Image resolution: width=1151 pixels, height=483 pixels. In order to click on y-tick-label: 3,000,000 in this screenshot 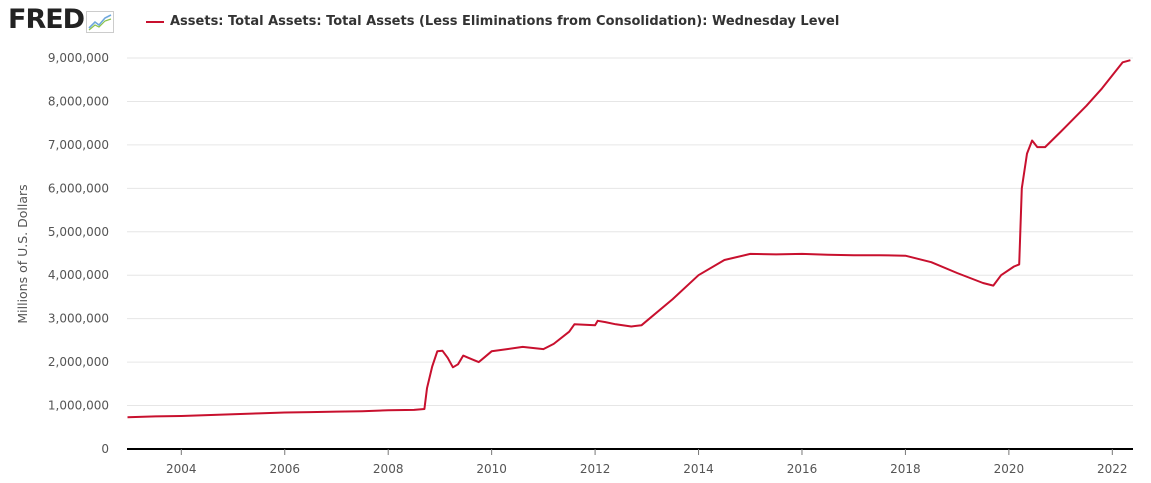, I will do `click(78, 319)`.